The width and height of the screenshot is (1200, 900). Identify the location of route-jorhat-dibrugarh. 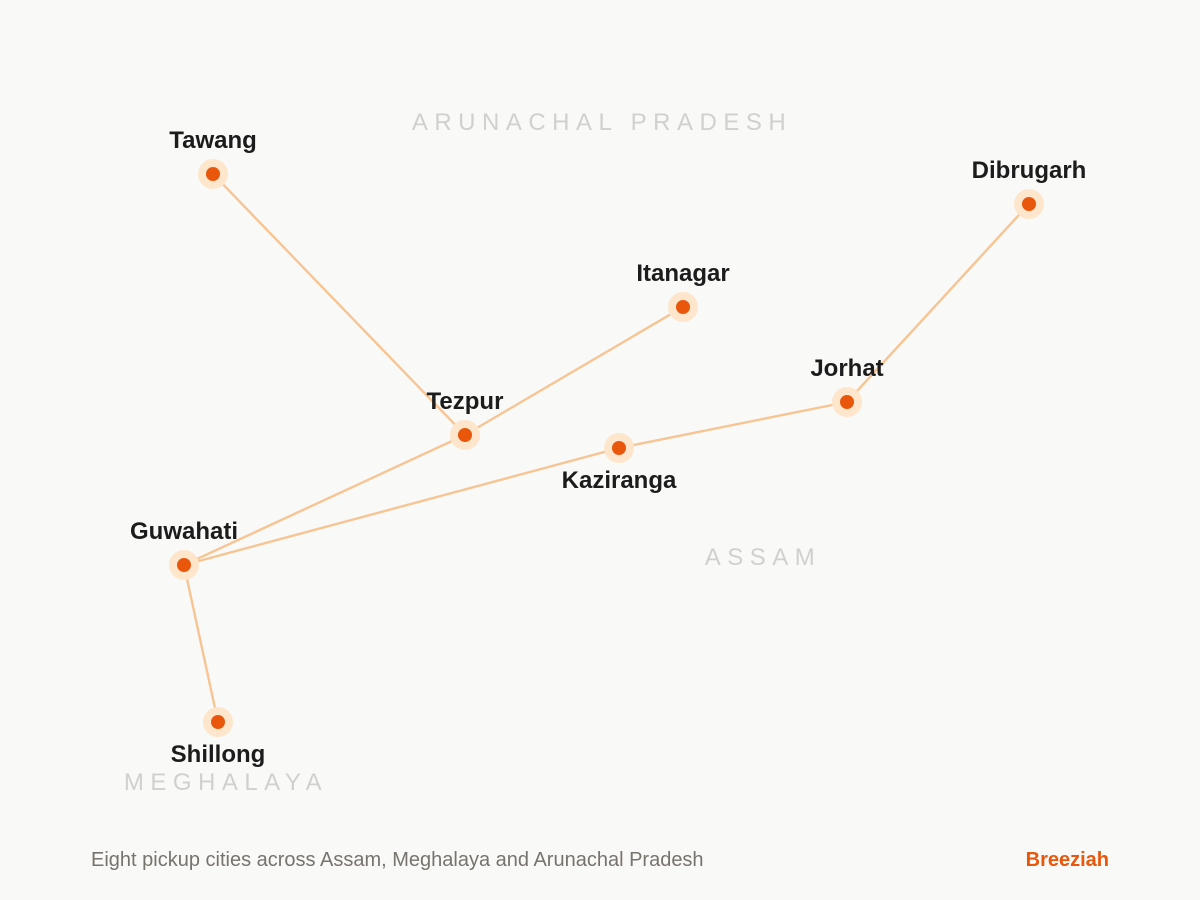
(938, 303).